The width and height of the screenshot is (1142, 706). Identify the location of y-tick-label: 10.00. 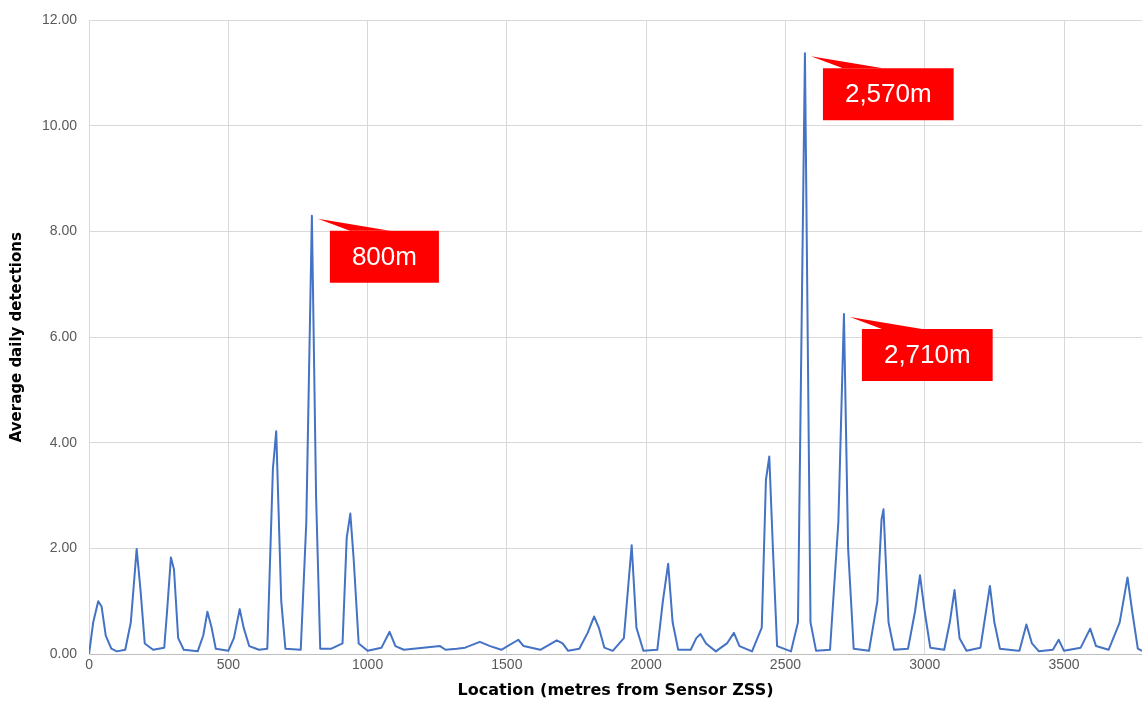
(59, 124).